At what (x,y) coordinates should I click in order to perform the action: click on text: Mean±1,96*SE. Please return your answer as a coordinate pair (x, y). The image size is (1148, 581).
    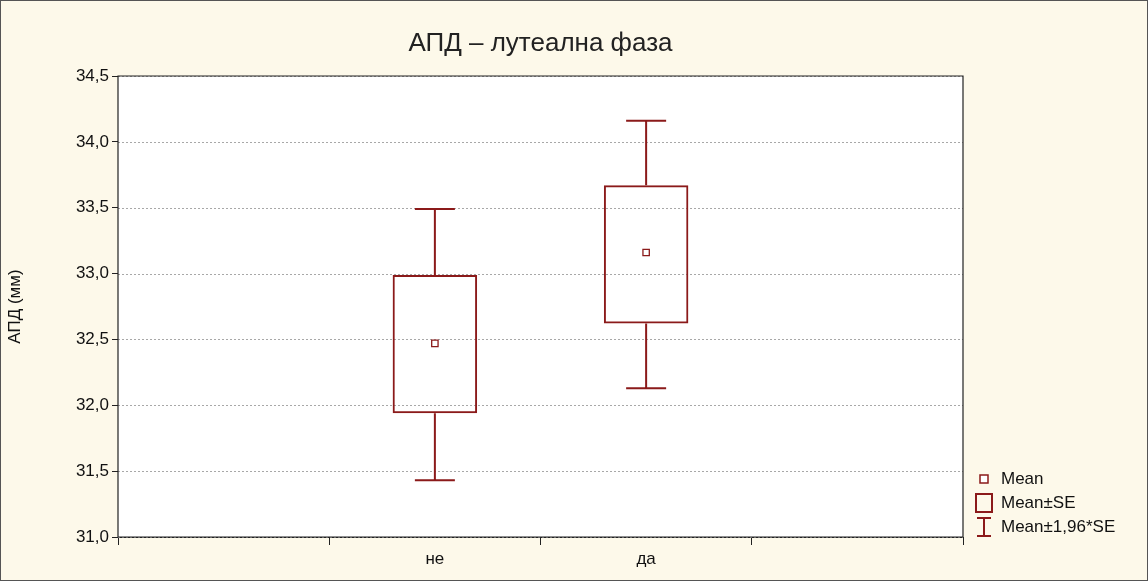
    Looking at the image, I should click on (1058, 527).